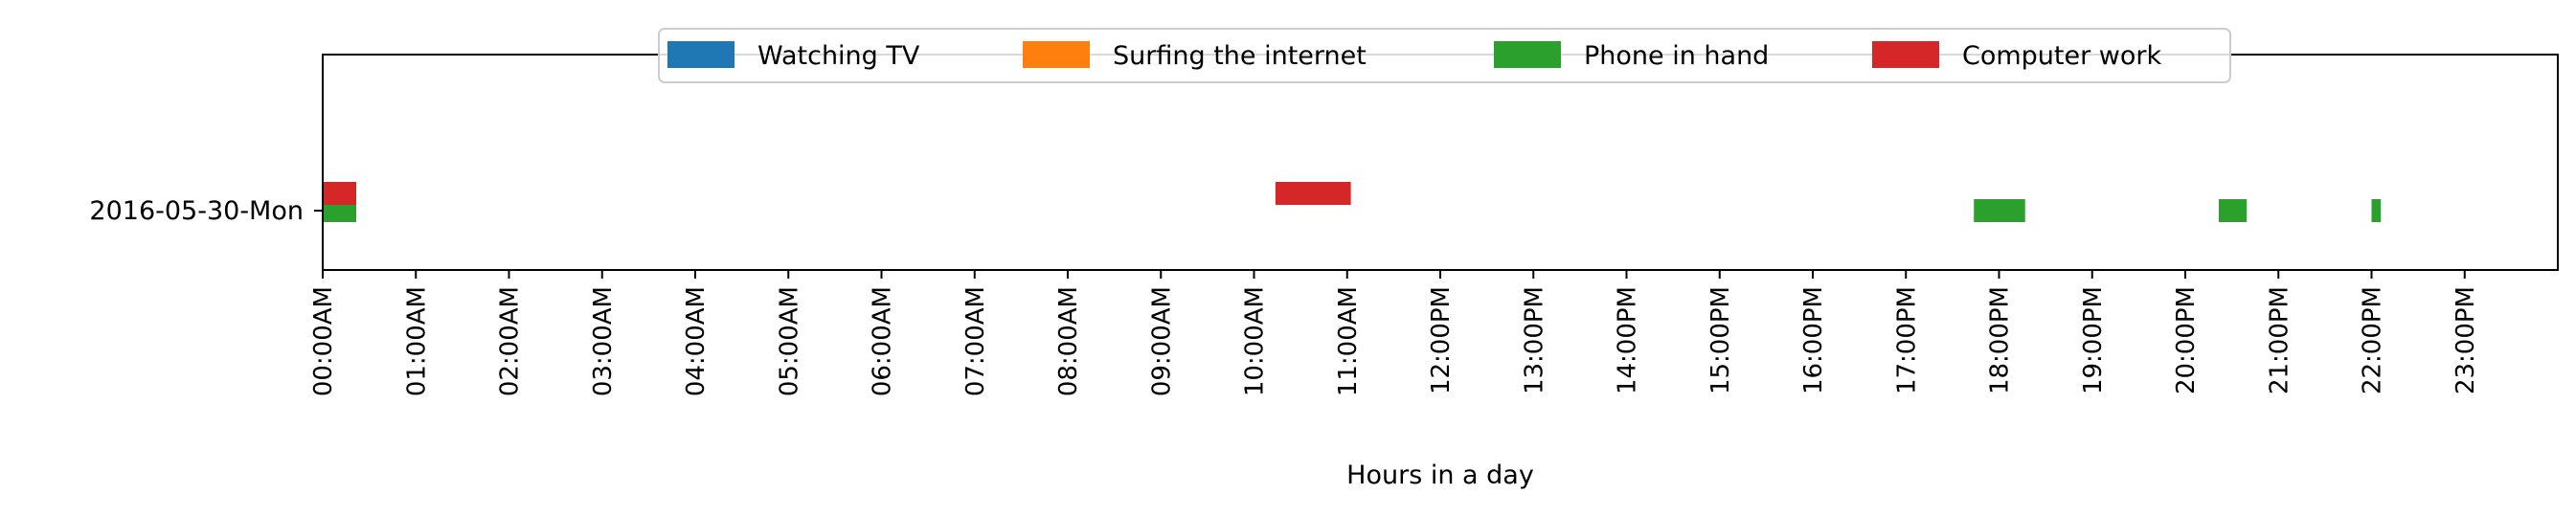 The width and height of the screenshot is (2576, 517). I want to click on bars-layer, so click(1352, 202).